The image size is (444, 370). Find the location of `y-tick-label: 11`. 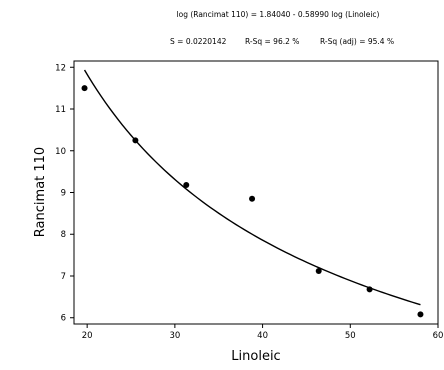

y-tick-label: 11 is located at coordinates (60, 110).